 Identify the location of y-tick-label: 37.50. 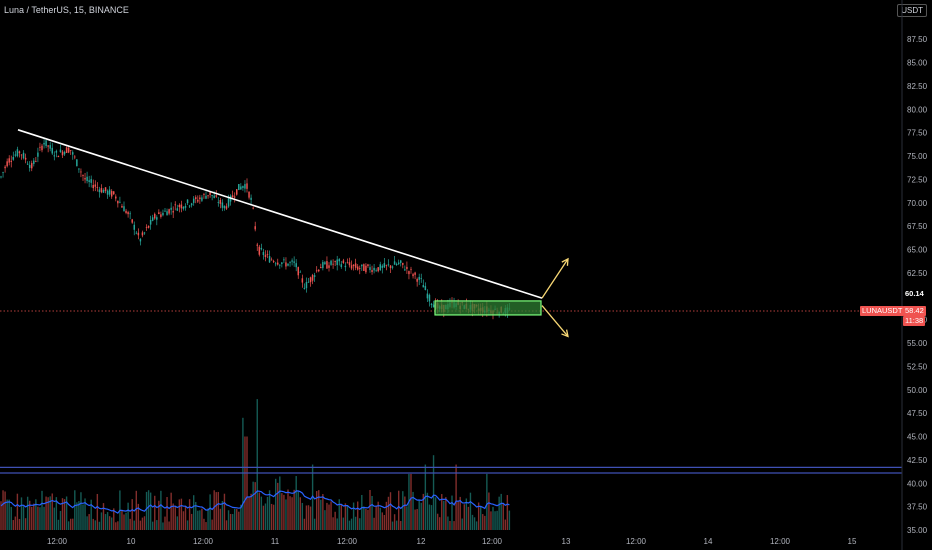
(917, 507).